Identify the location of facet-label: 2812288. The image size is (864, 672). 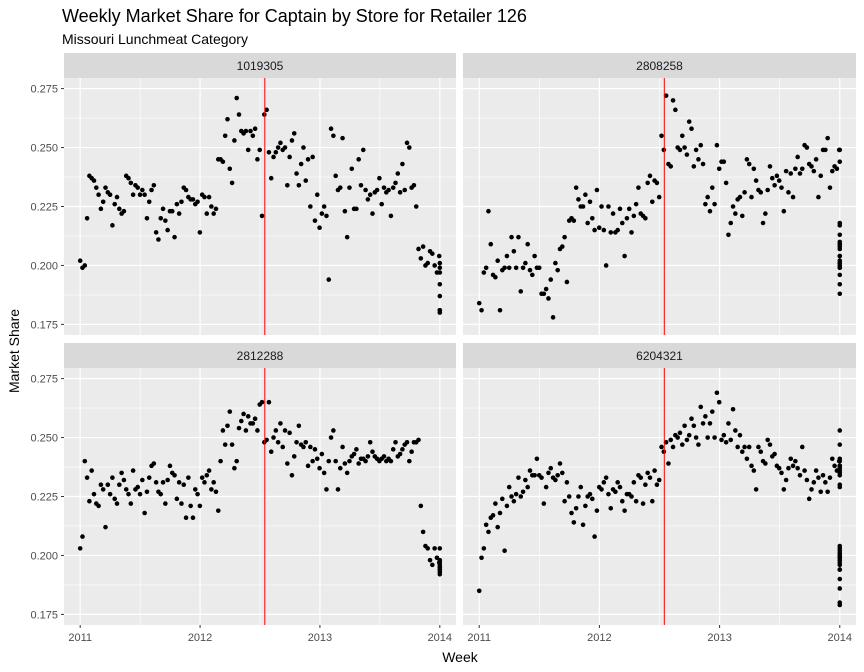
(260, 356).